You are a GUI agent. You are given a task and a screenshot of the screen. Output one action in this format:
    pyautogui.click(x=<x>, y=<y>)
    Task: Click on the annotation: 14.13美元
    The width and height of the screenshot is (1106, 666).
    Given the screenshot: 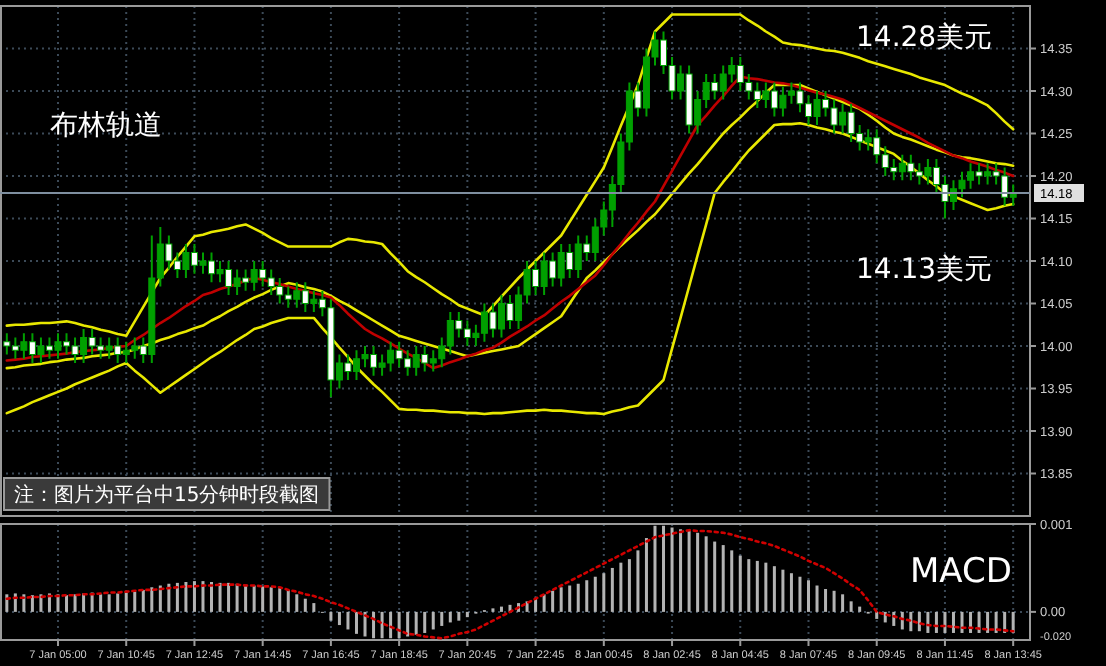 What is the action you would take?
    pyautogui.click(x=924, y=270)
    